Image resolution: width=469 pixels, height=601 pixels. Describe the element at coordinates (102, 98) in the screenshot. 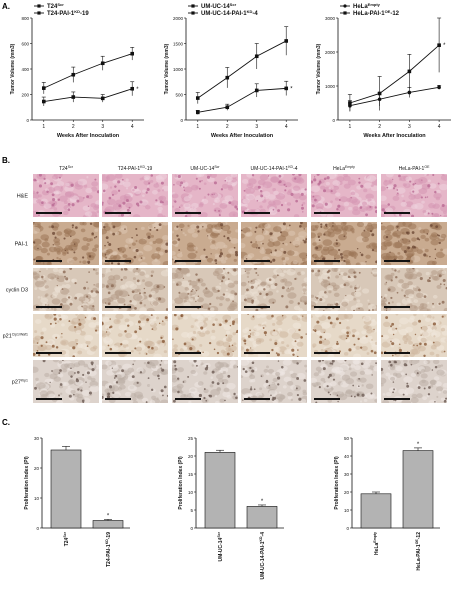

I see `data-point` at that location.